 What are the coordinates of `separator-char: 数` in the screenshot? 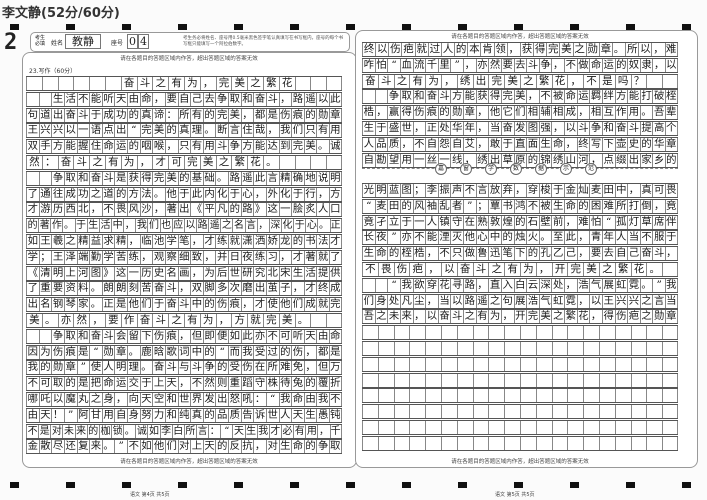 It's located at (516, 169).